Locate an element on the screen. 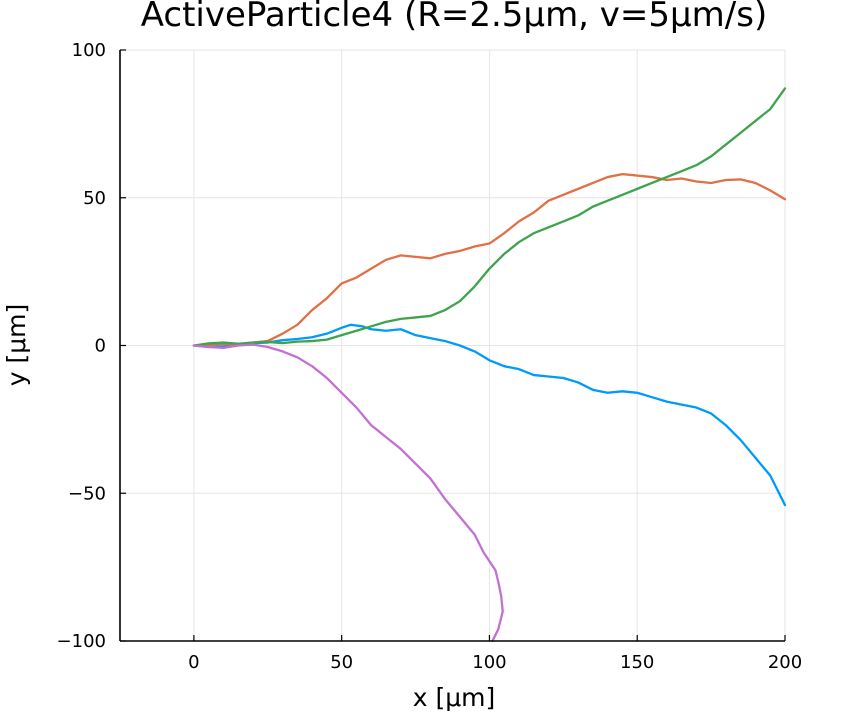 Image resolution: width=849 pixels, height=720 pixels. y-tick-label: 100 is located at coordinates (89, 50).